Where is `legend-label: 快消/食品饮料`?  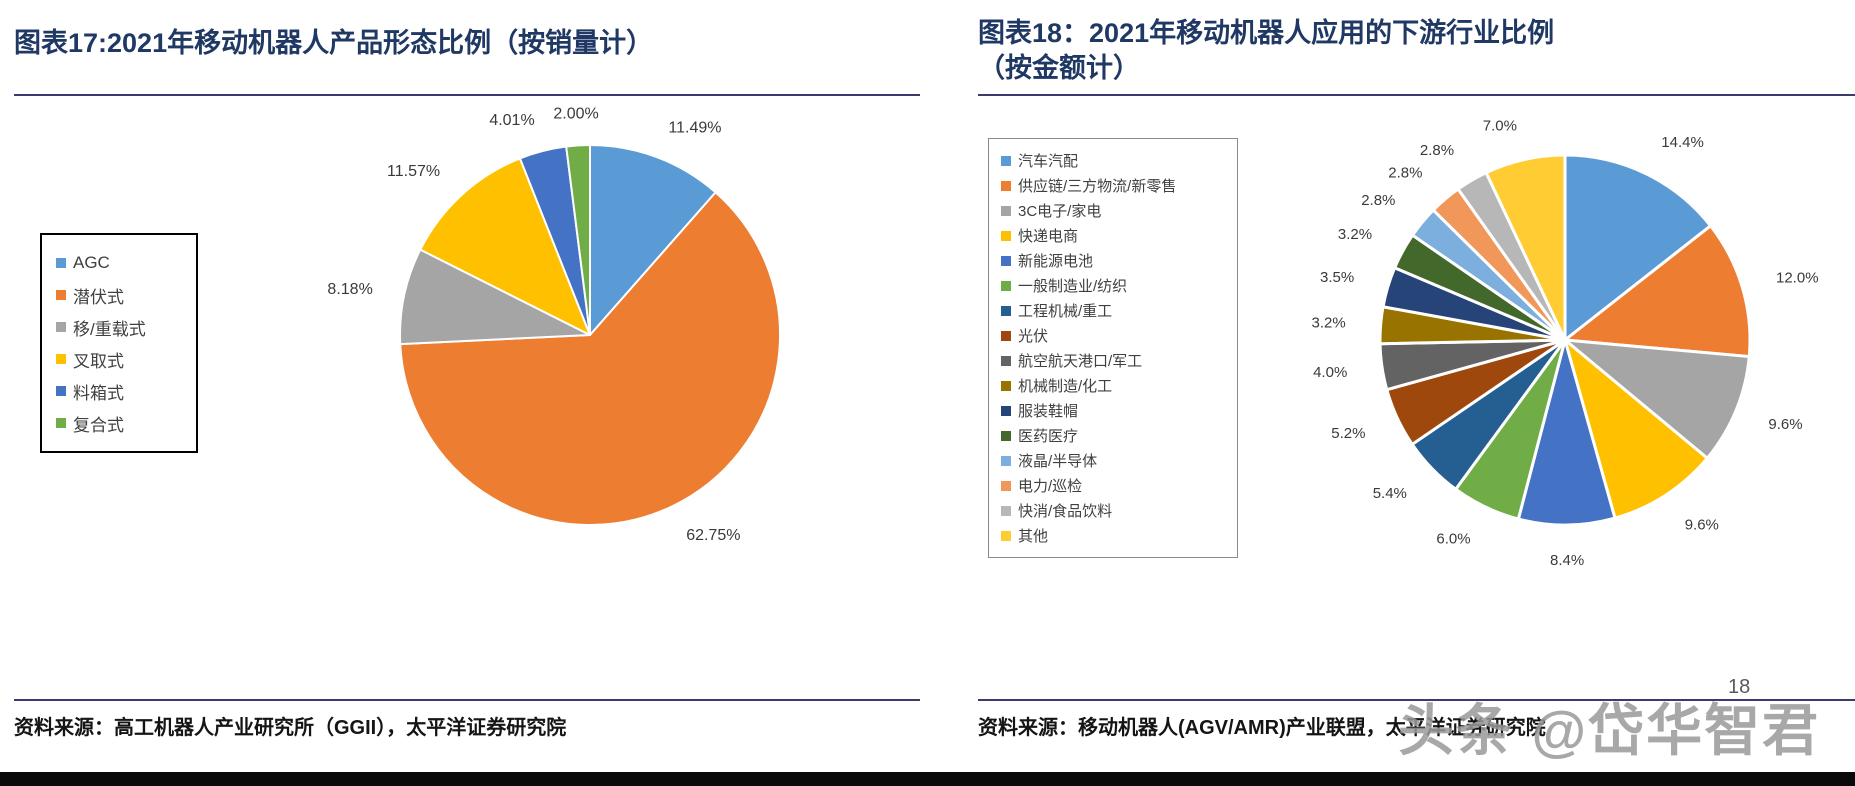 legend-label: 快消/食品饮料 is located at coordinates (1065, 511).